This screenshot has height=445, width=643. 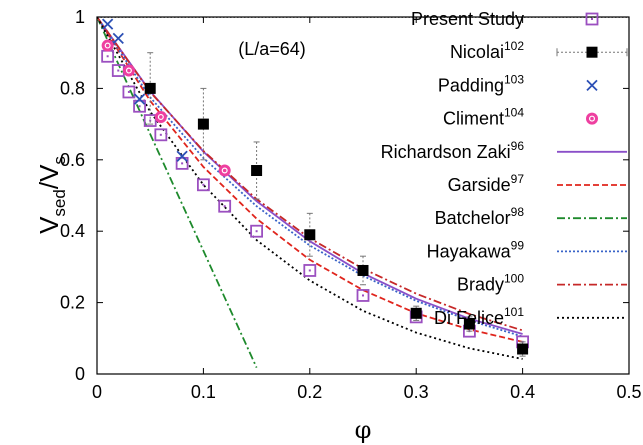 I want to click on x-tick-label: 0.1, so click(x=203, y=392).